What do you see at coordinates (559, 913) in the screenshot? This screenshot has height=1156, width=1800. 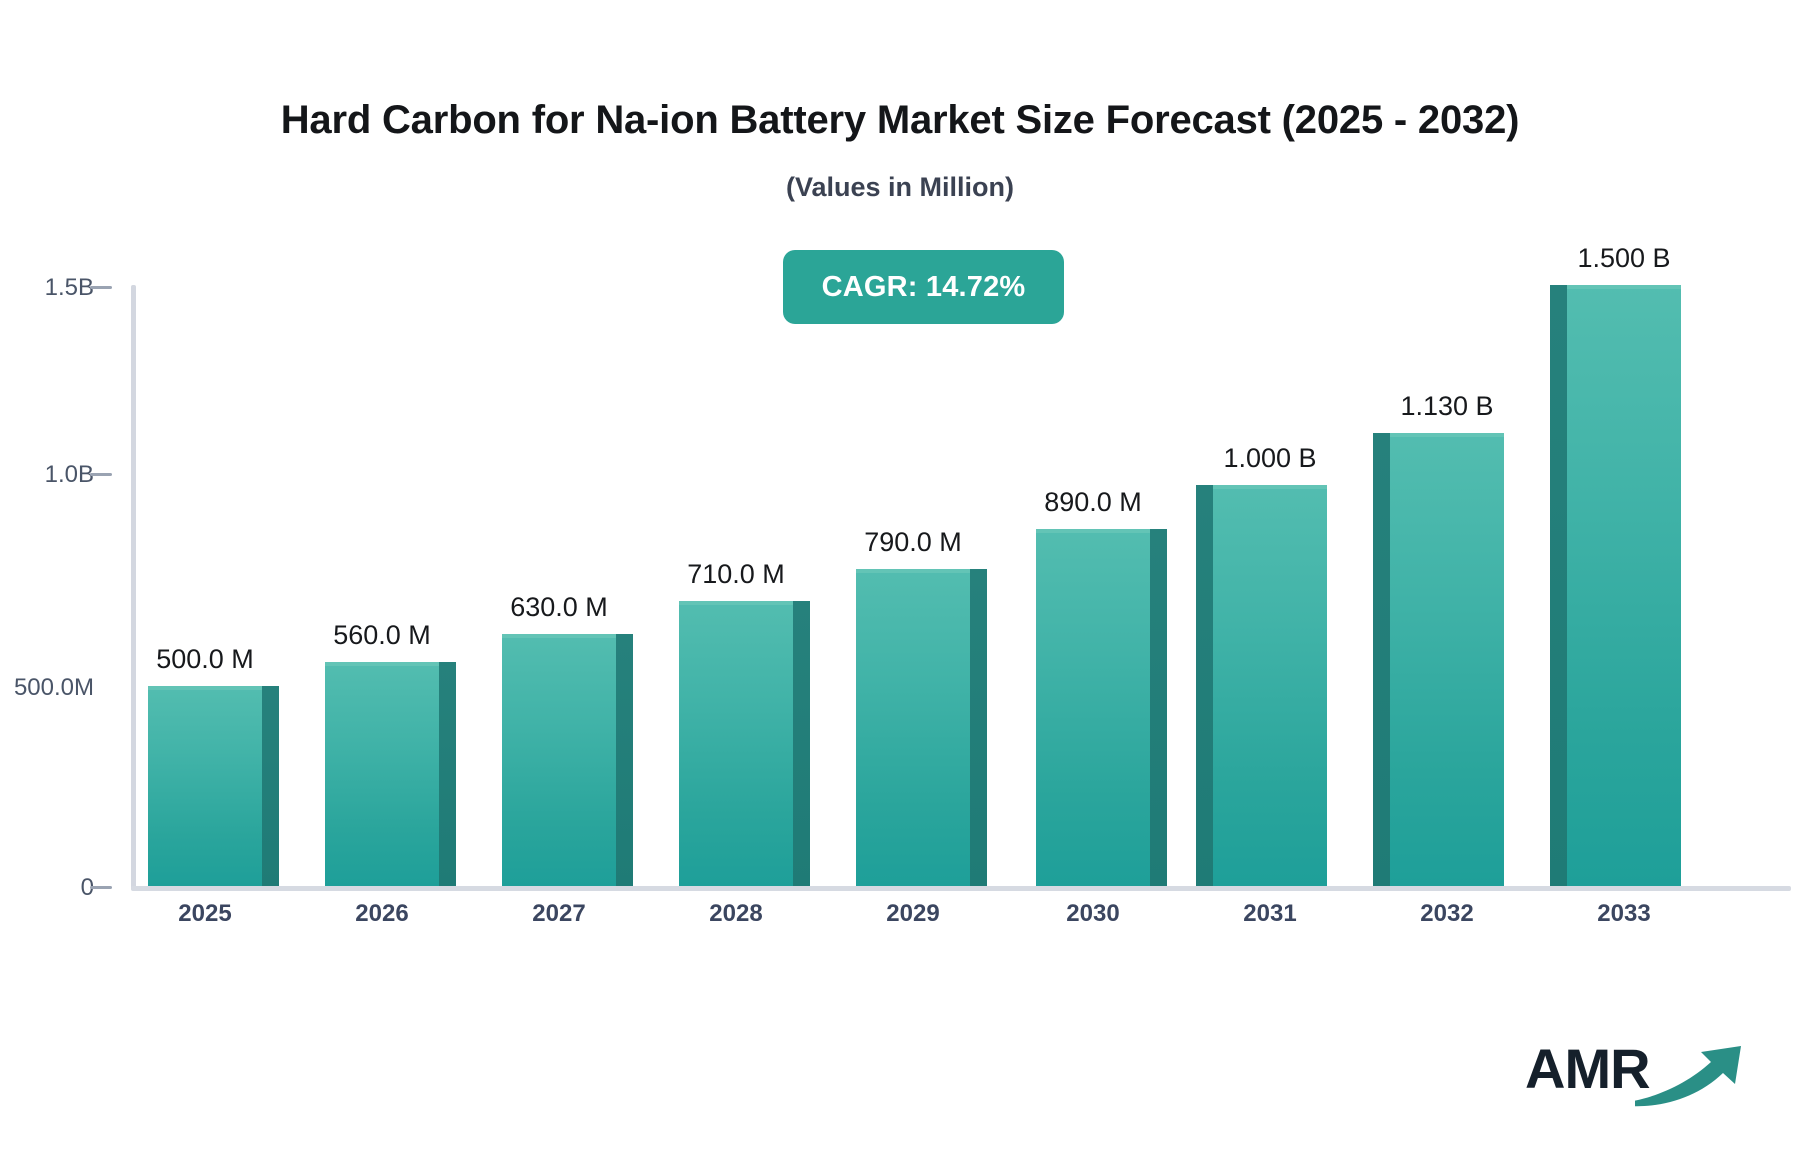 I see `x-tick-label-2027: 2027` at bounding box center [559, 913].